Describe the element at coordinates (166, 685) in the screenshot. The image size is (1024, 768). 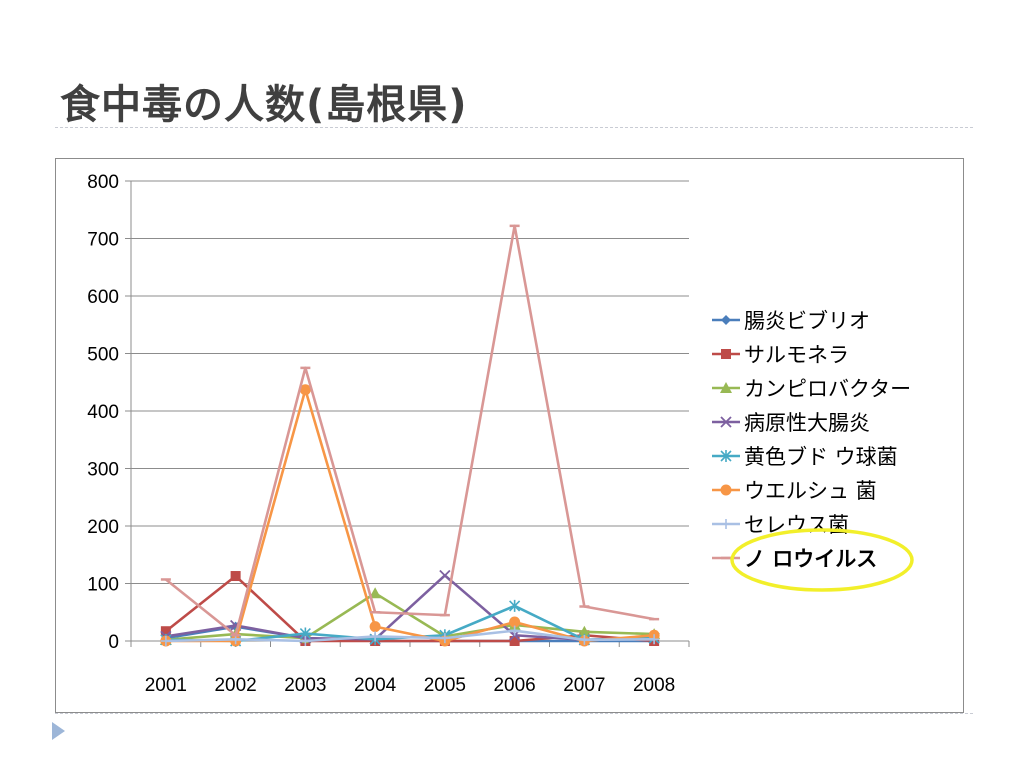
I see `x-tick-label: 2001` at that location.